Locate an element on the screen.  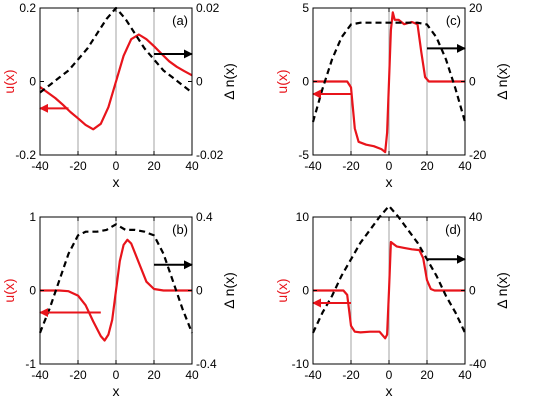
panel-label: (d) is located at coordinates (453, 229).